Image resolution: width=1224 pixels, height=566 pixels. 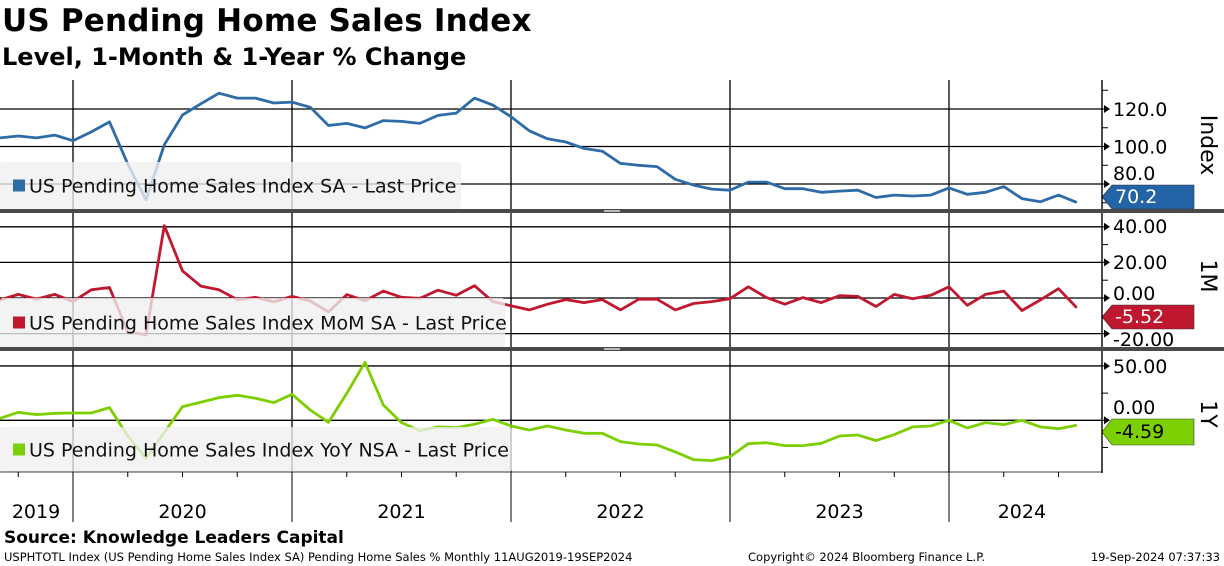 What do you see at coordinates (1140, 110) in the screenshot?
I see `y-tick-label: 120.0` at bounding box center [1140, 110].